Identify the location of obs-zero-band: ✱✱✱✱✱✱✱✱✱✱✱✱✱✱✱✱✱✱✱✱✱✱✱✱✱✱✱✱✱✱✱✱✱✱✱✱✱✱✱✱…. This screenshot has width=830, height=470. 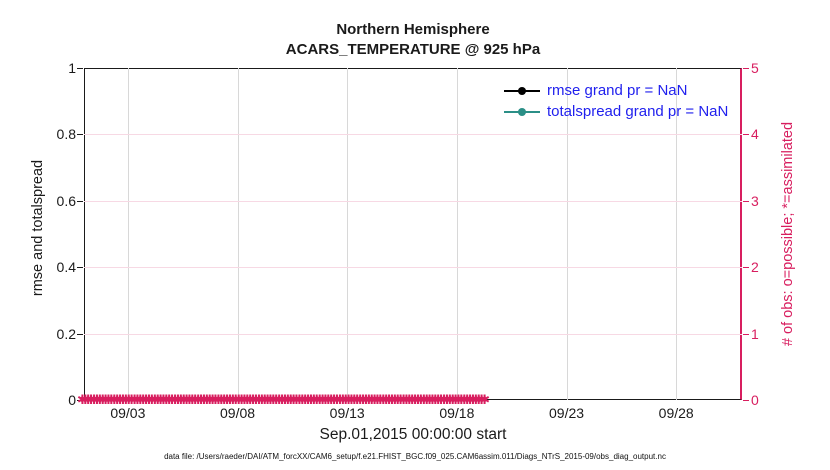
(283, 400).